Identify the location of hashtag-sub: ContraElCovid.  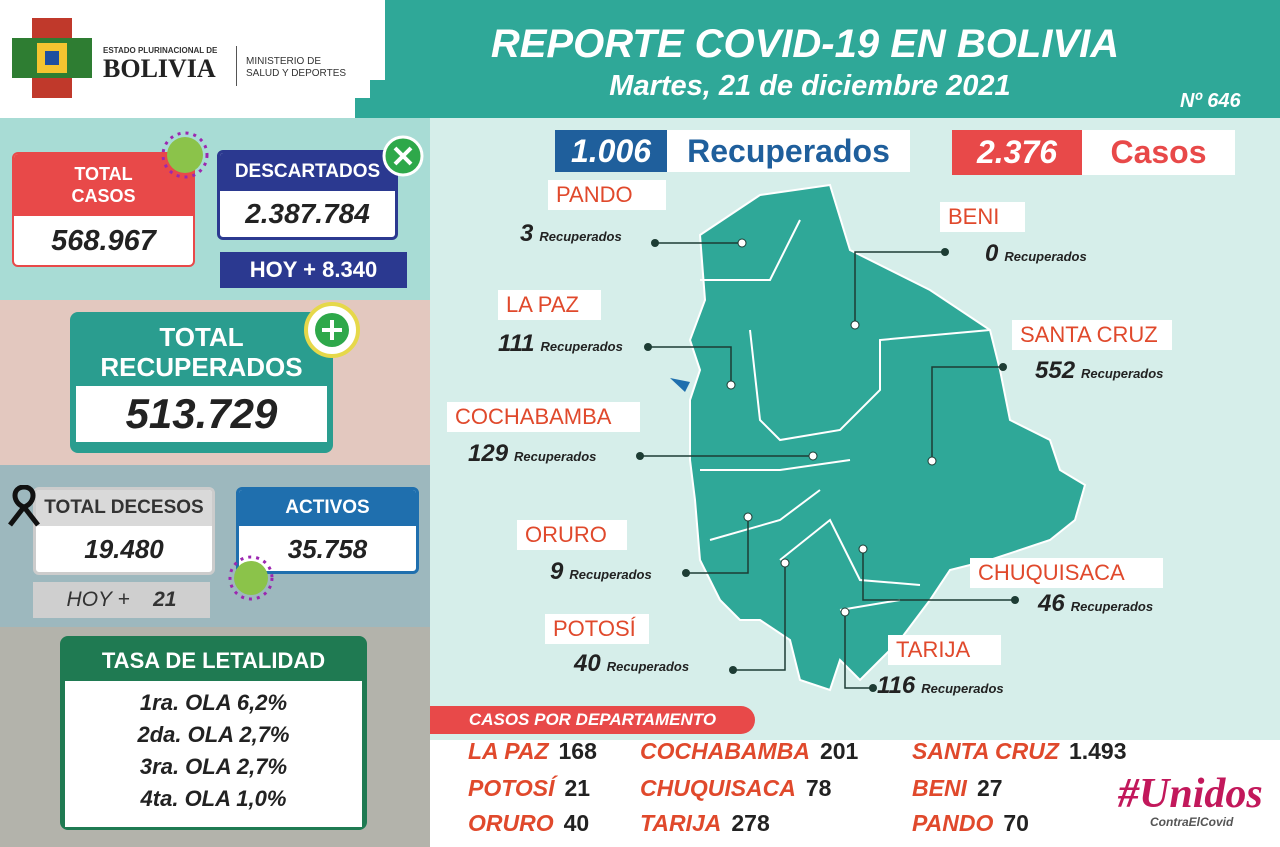
(1192, 822).